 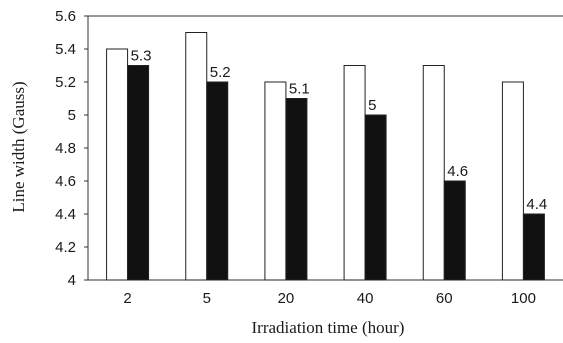 I want to click on y-tick-label: 4, so click(x=72, y=280).